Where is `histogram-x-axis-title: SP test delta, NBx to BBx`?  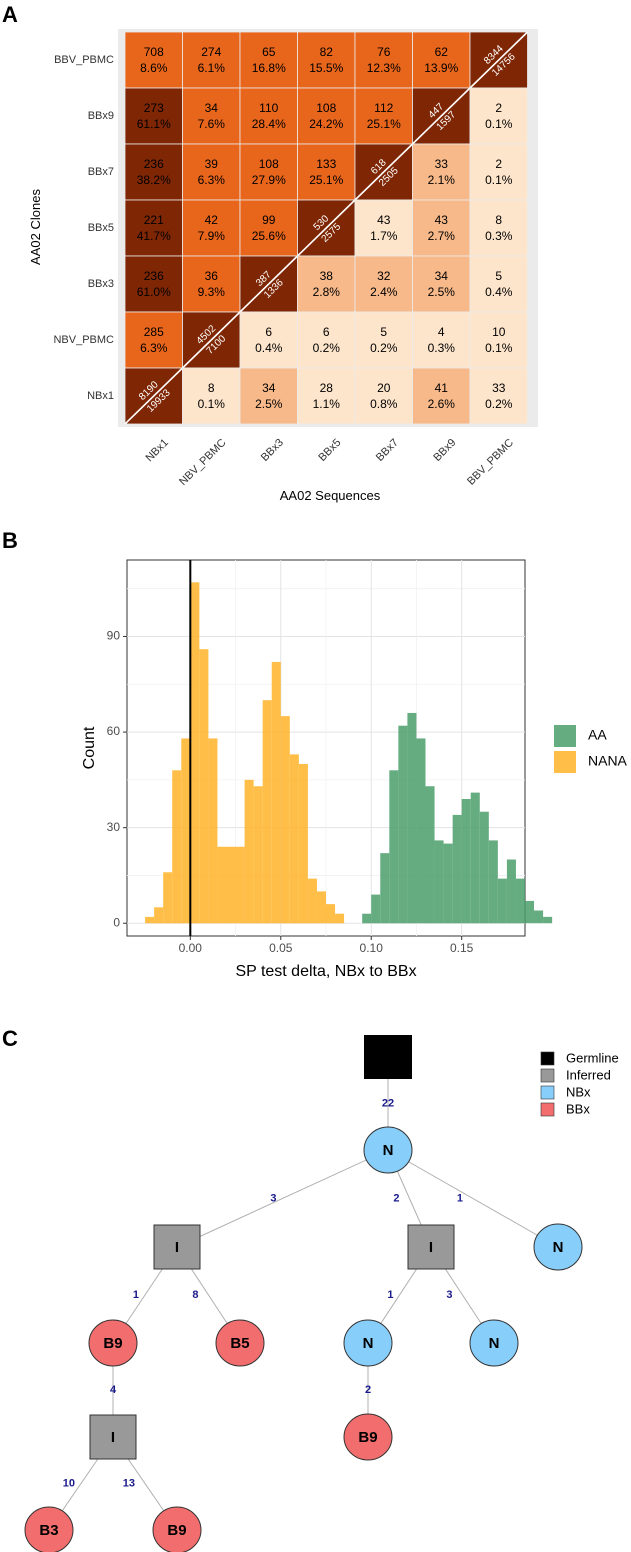
histogram-x-axis-title: SP test delta, NBx to BBx is located at coordinates (325, 971).